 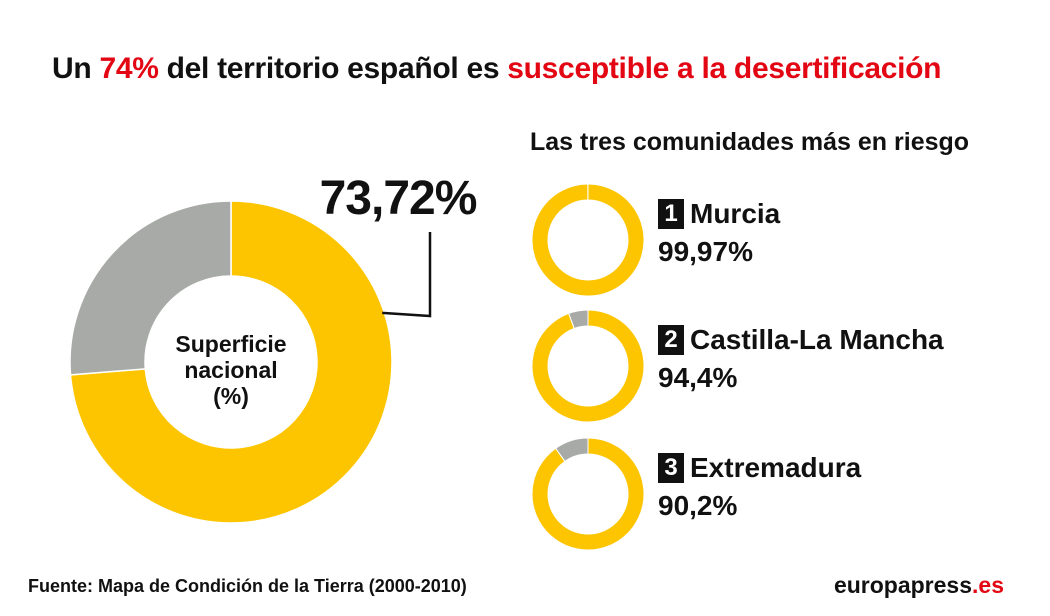 I want to click on region-name-row: 2 Castilla-La Mancha, so click(x=801, y=340).